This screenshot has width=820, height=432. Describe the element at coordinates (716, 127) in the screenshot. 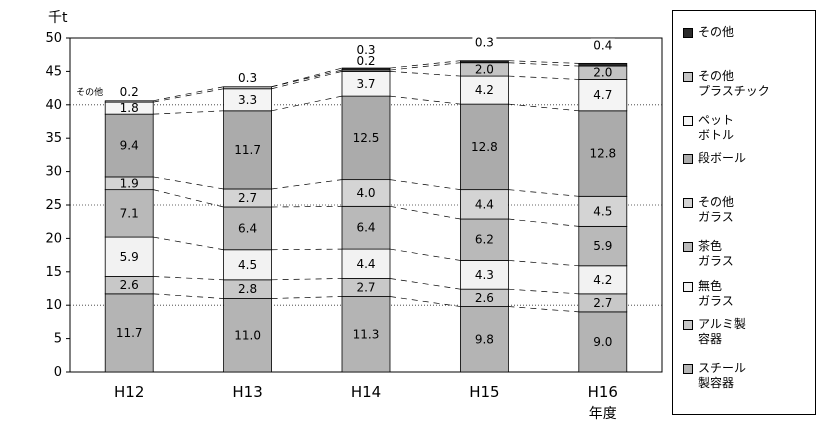

I see `legend-label: ペット ボトル` at that location.